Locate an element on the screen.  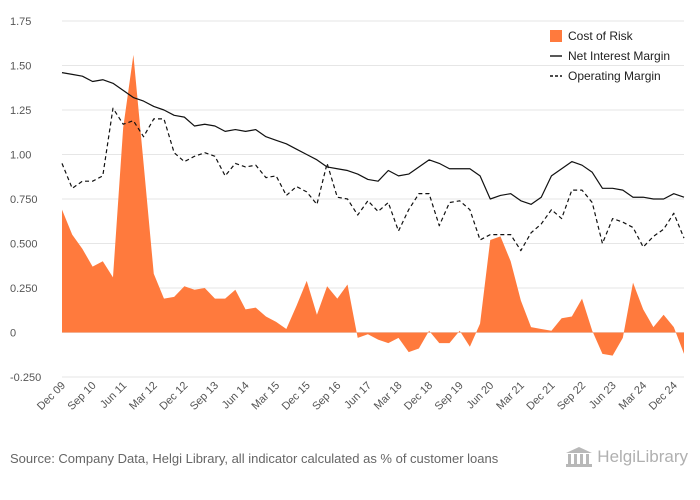
x-tick-label: Jun 14 is located at coordinates (236, 396).